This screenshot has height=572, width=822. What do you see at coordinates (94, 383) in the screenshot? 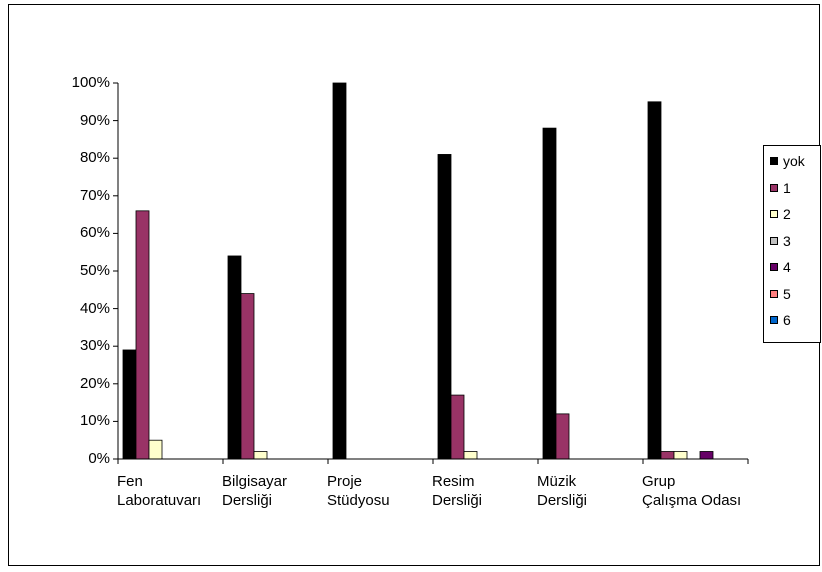
I see `y-tick-label: 20%` at bounding box center [94, 383].